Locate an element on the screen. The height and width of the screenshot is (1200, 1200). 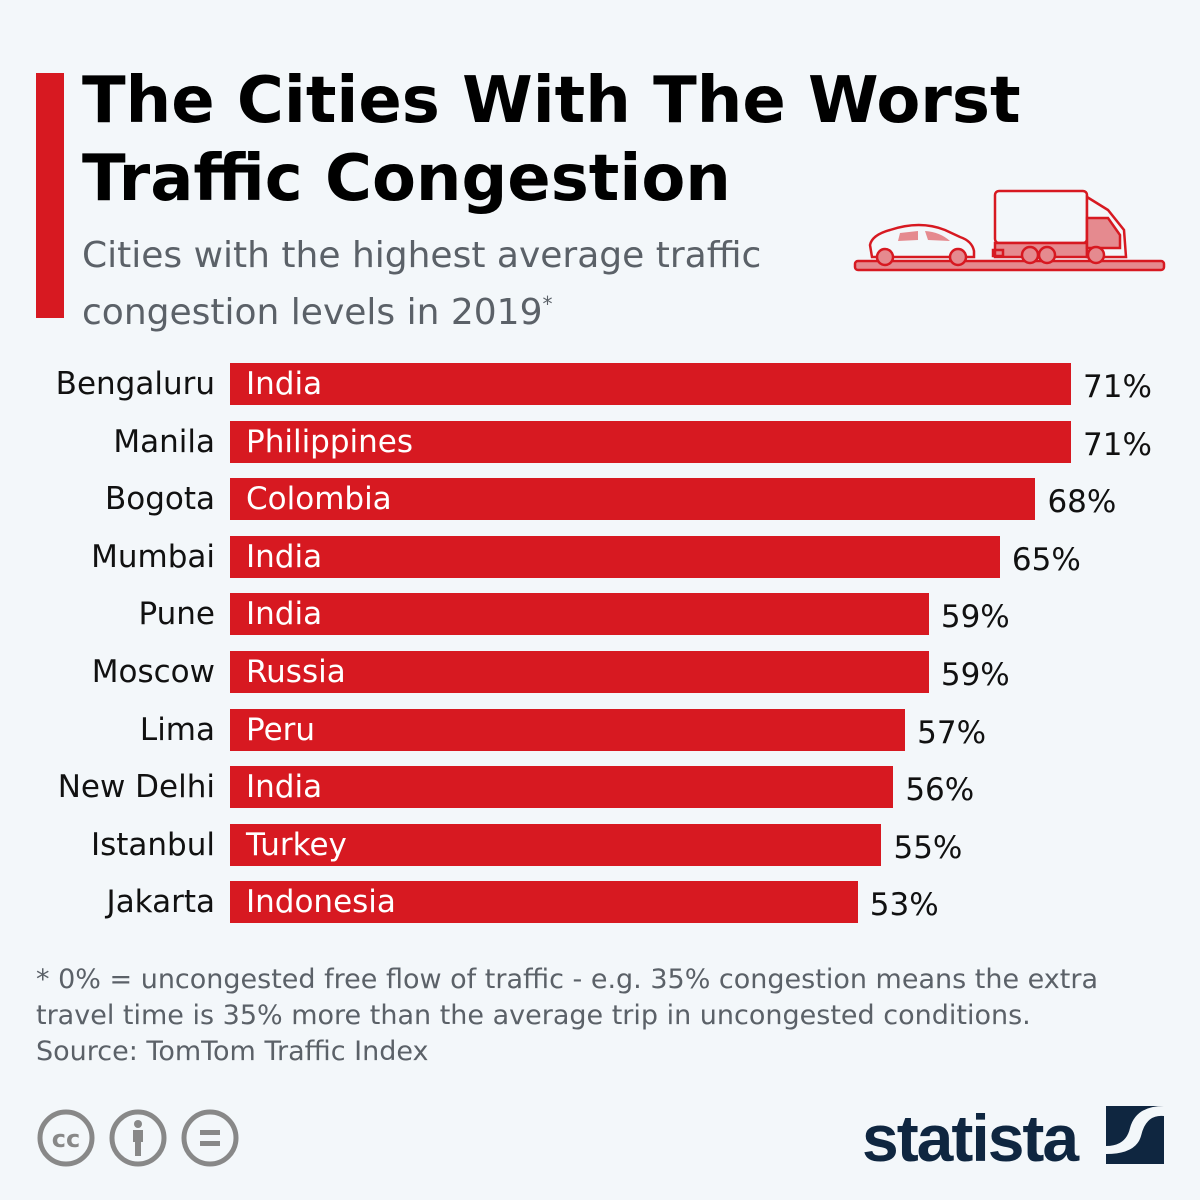
bar-row: Manila Philippines 71% is located at coordinates (600, 441).